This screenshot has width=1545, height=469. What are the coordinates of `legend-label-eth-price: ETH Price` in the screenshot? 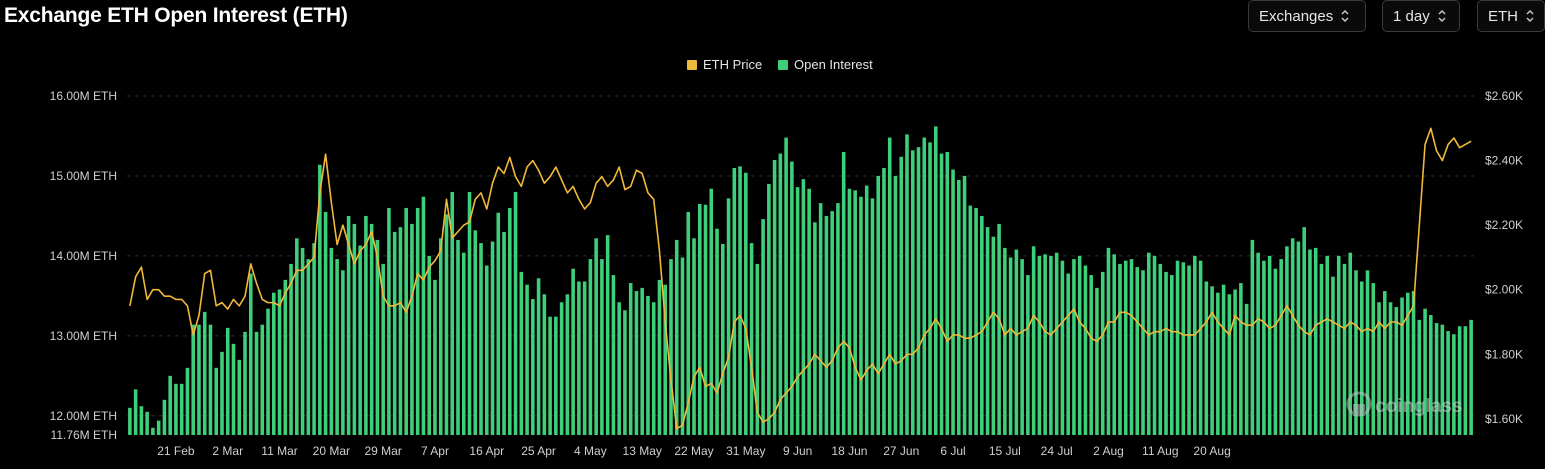 It's located at (732, 64).